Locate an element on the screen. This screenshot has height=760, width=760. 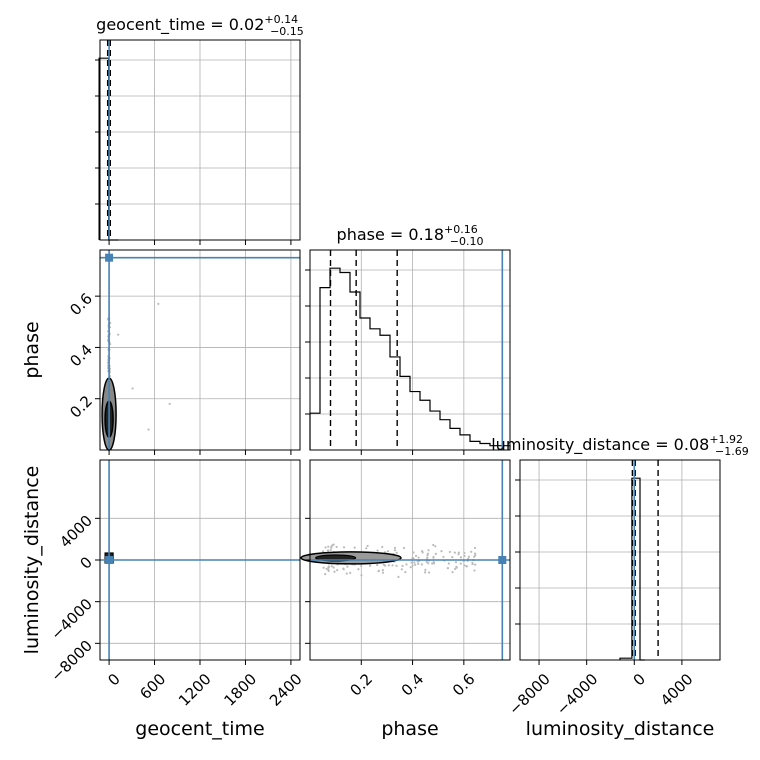
y-axis-label: luminosity_distance is located at coordinates (32, 560).